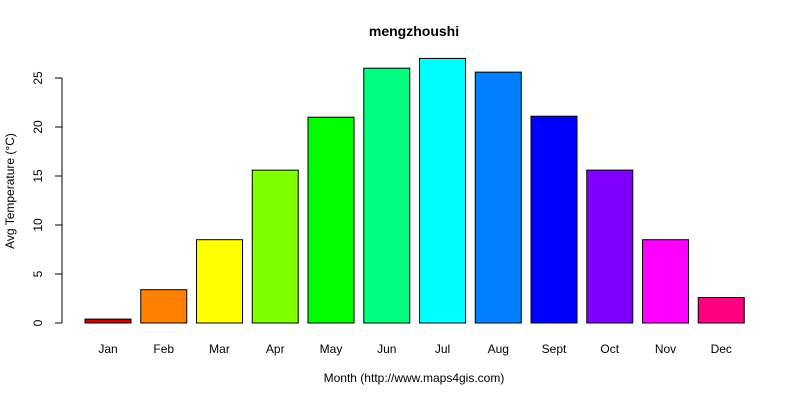  Describe the element at coordinates (415, 349) in the screenshot. I see `x-axis-tick-labels: Jan Feb Mar Apr May Jun Jul Aug Sept Oct Nov Dec` at that location.